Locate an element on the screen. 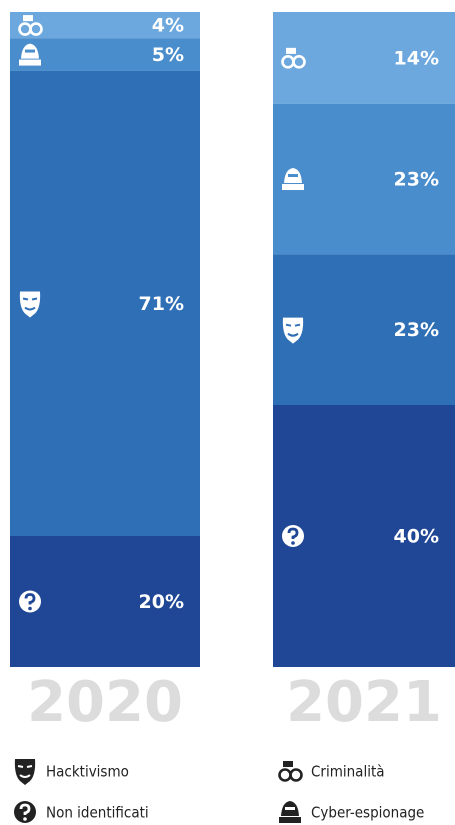  legend-label: Criminalità is located at coordinates (348, 772).